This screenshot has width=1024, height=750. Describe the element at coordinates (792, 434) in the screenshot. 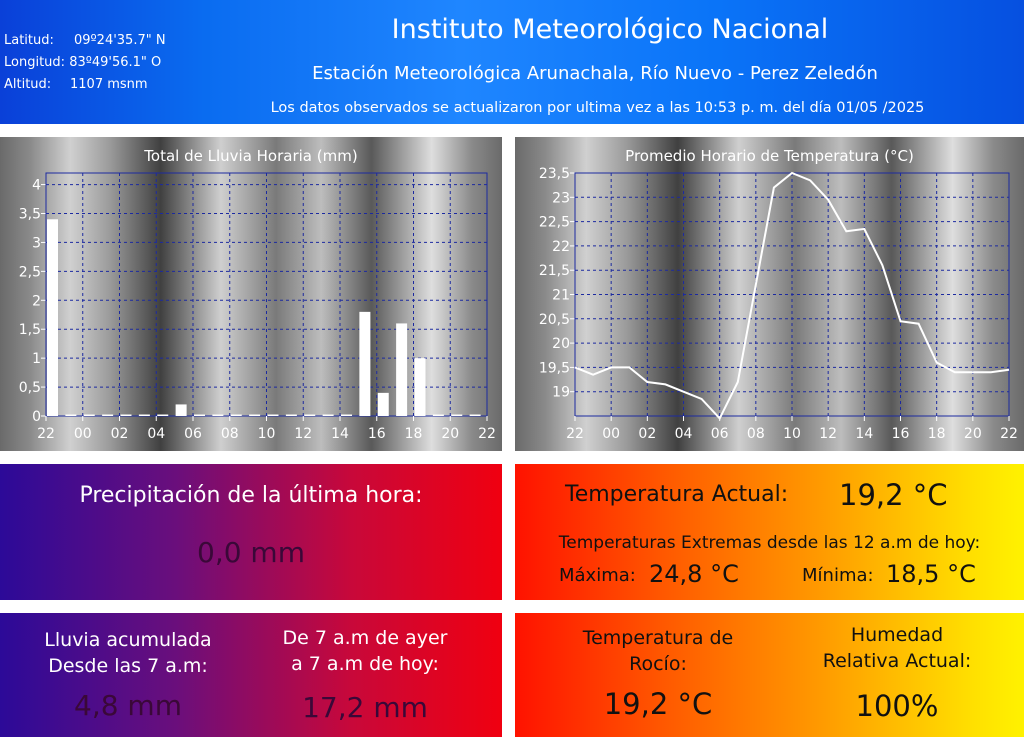

I see `temp-xtick-label: 10` at that location.